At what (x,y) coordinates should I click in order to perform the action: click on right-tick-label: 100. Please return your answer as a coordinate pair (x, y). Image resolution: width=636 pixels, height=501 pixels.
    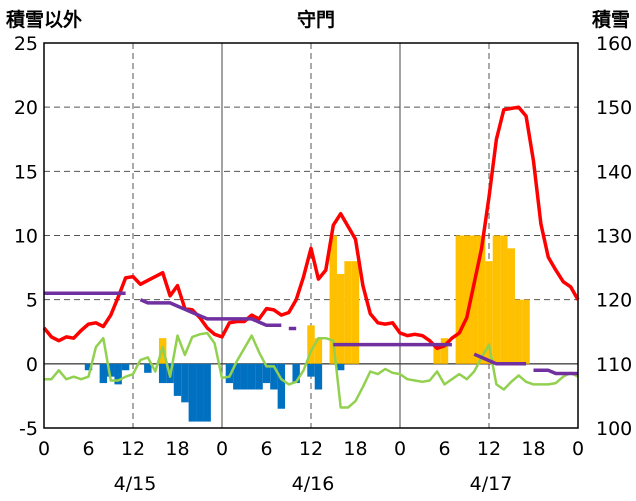
    Looking at the image, I should click on (614, 429).